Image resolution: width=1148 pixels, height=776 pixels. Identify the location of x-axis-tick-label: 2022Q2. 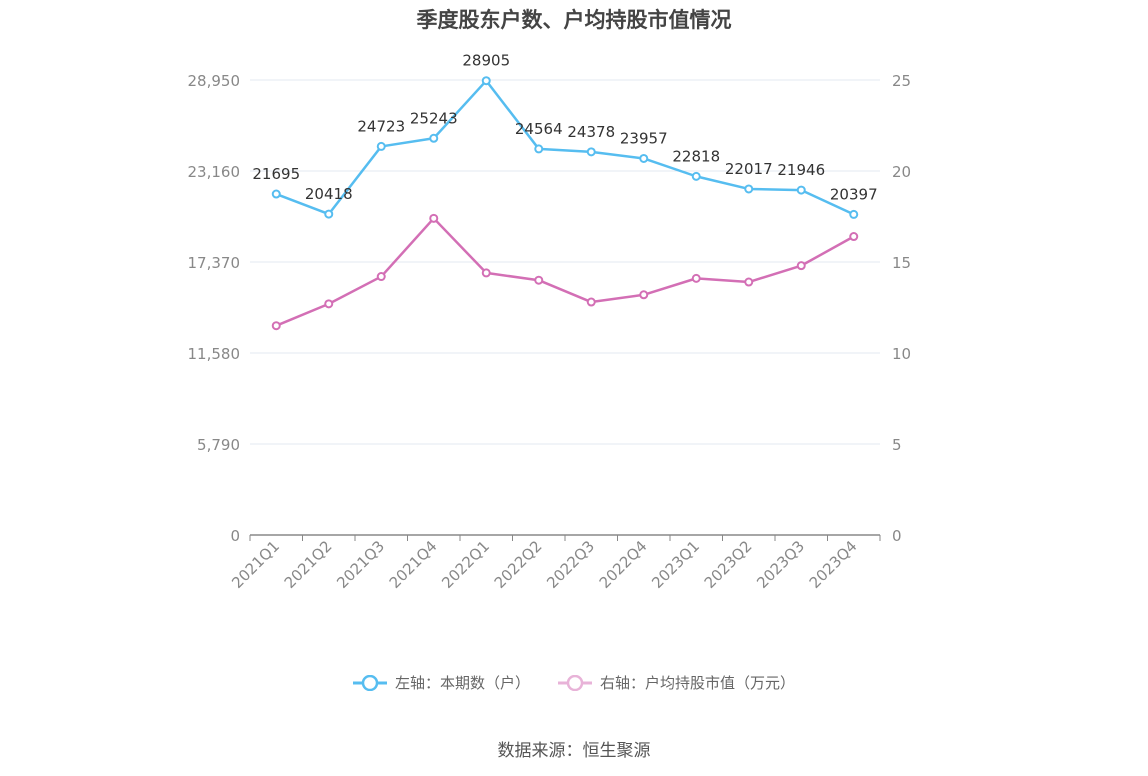
(518, 564).